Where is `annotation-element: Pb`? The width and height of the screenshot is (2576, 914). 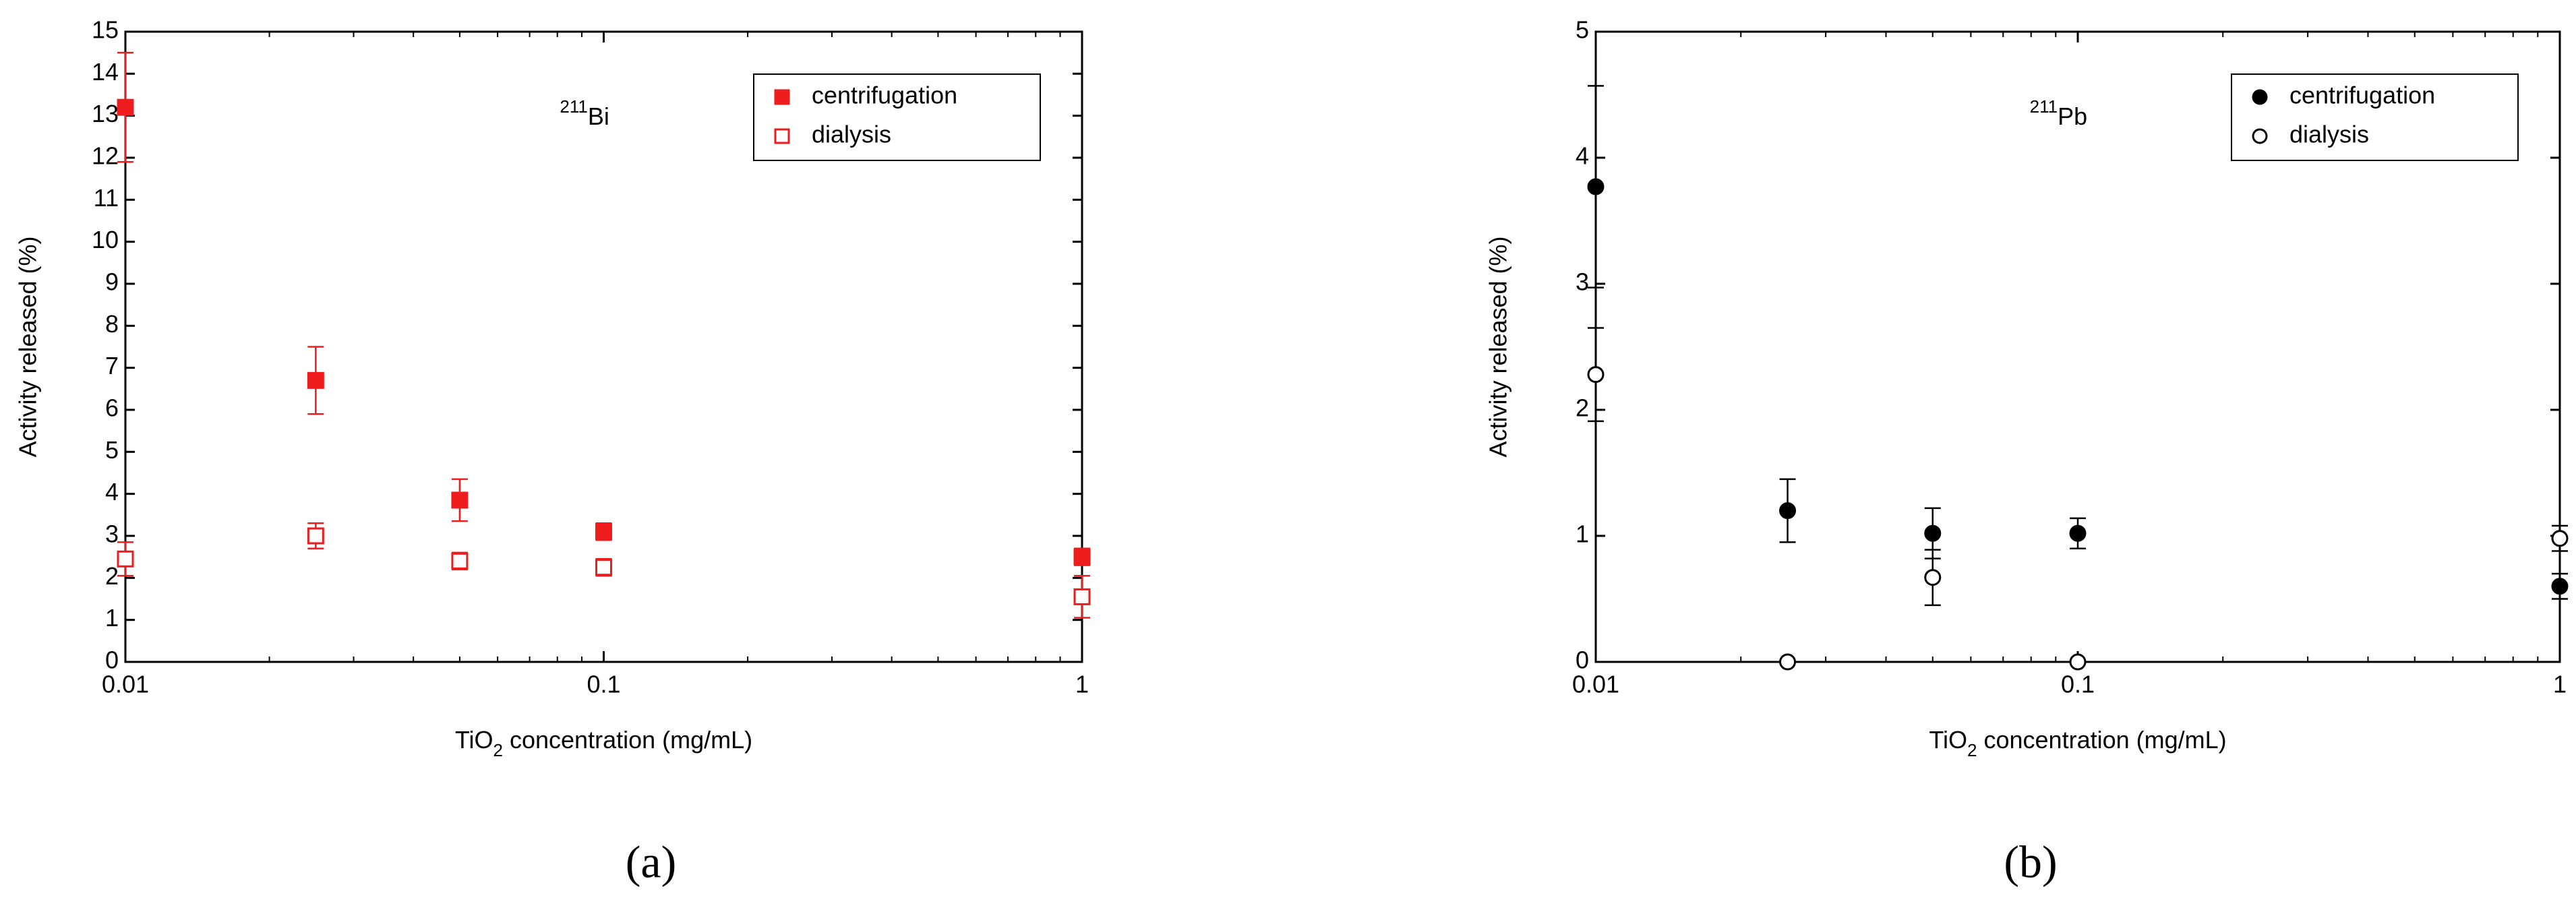
annotation-element: Pb is located at coordinates (2072, 116).